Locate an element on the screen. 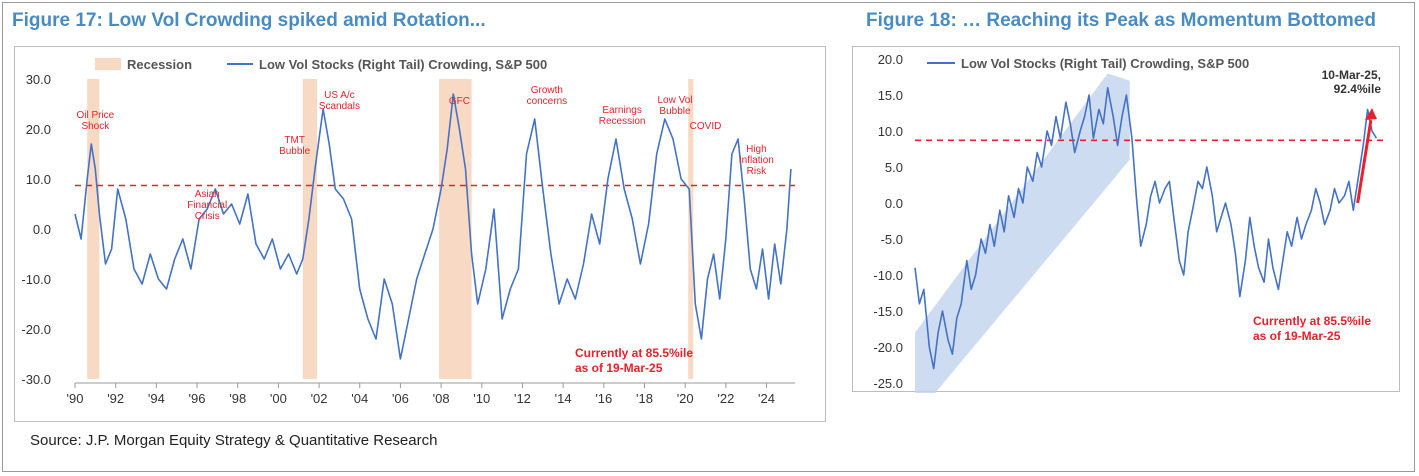  annotation-label: Oil Price is located at coordinates (95, 115).